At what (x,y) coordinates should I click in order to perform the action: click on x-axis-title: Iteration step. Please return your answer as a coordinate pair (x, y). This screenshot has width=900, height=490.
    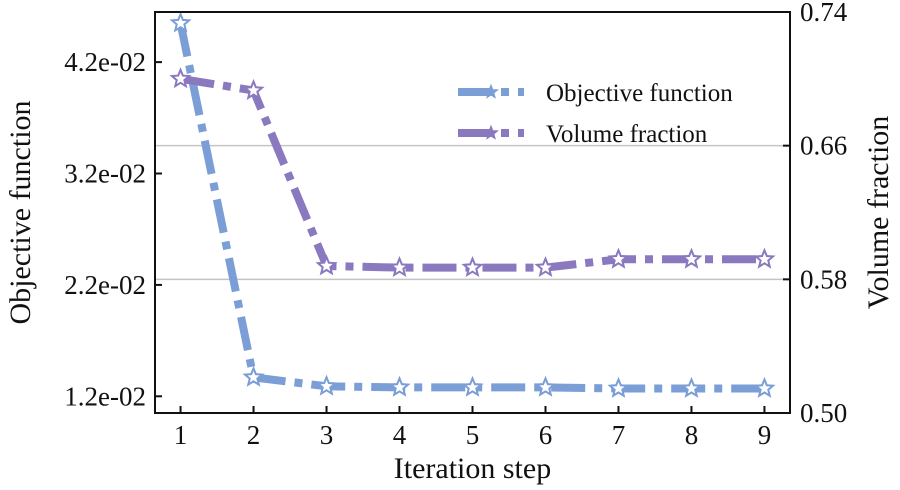
    Looking at the image, I should click on (472, 468).